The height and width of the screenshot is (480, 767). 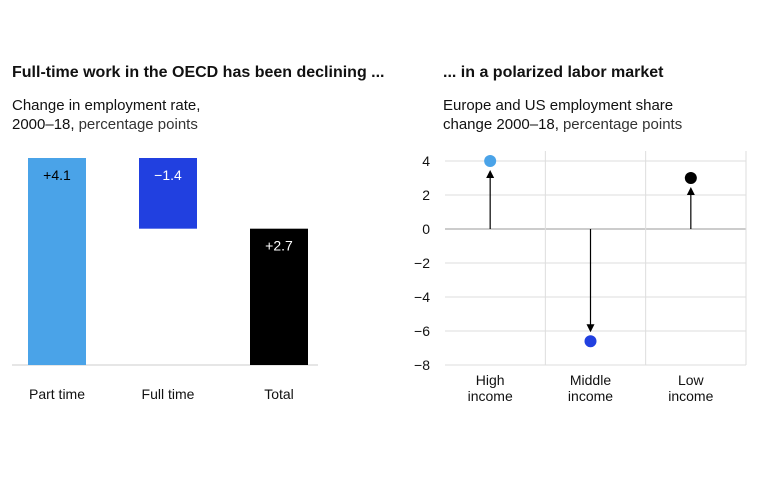 I want to click on subtitle: Change in employment rate,, so click(x=106, y=105).